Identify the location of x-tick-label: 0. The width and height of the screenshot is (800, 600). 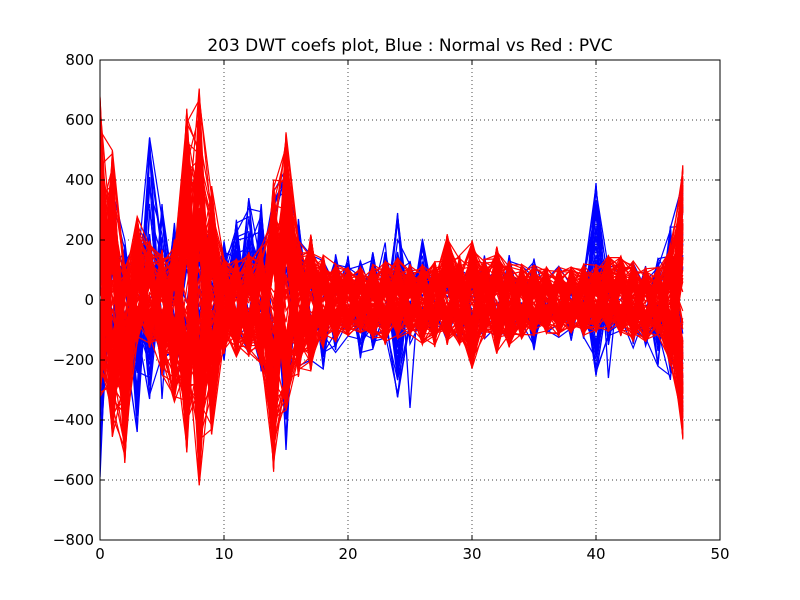
(100, 554).